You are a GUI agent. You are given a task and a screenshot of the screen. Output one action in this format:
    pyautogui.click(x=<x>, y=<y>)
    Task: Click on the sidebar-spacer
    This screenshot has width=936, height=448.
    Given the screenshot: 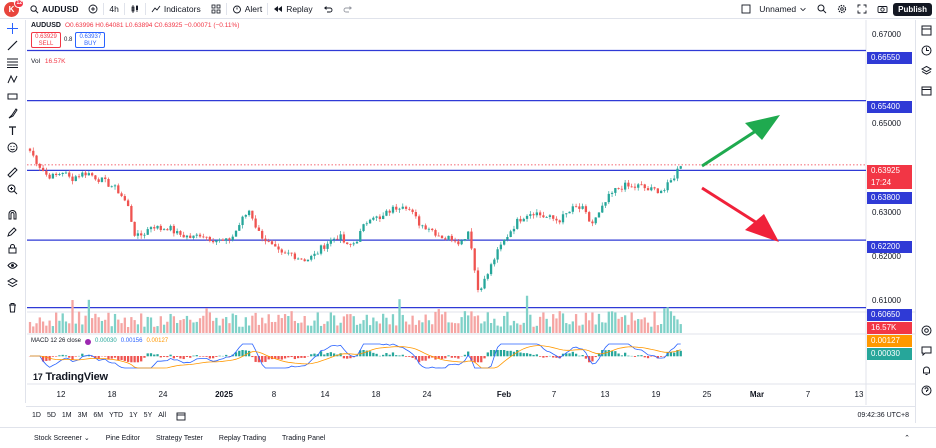 What is the action you would take?
    pyautogui.click(x=926, y=210)
    